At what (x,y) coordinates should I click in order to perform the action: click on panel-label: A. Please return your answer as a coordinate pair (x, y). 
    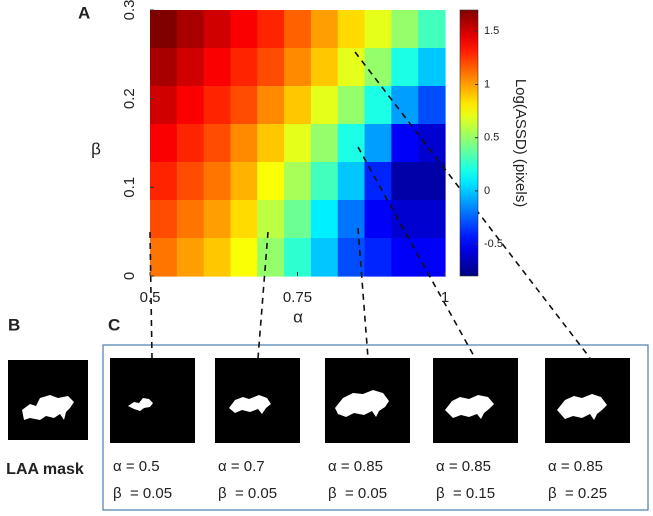
    Looking at the image, I should click on (84, 12).